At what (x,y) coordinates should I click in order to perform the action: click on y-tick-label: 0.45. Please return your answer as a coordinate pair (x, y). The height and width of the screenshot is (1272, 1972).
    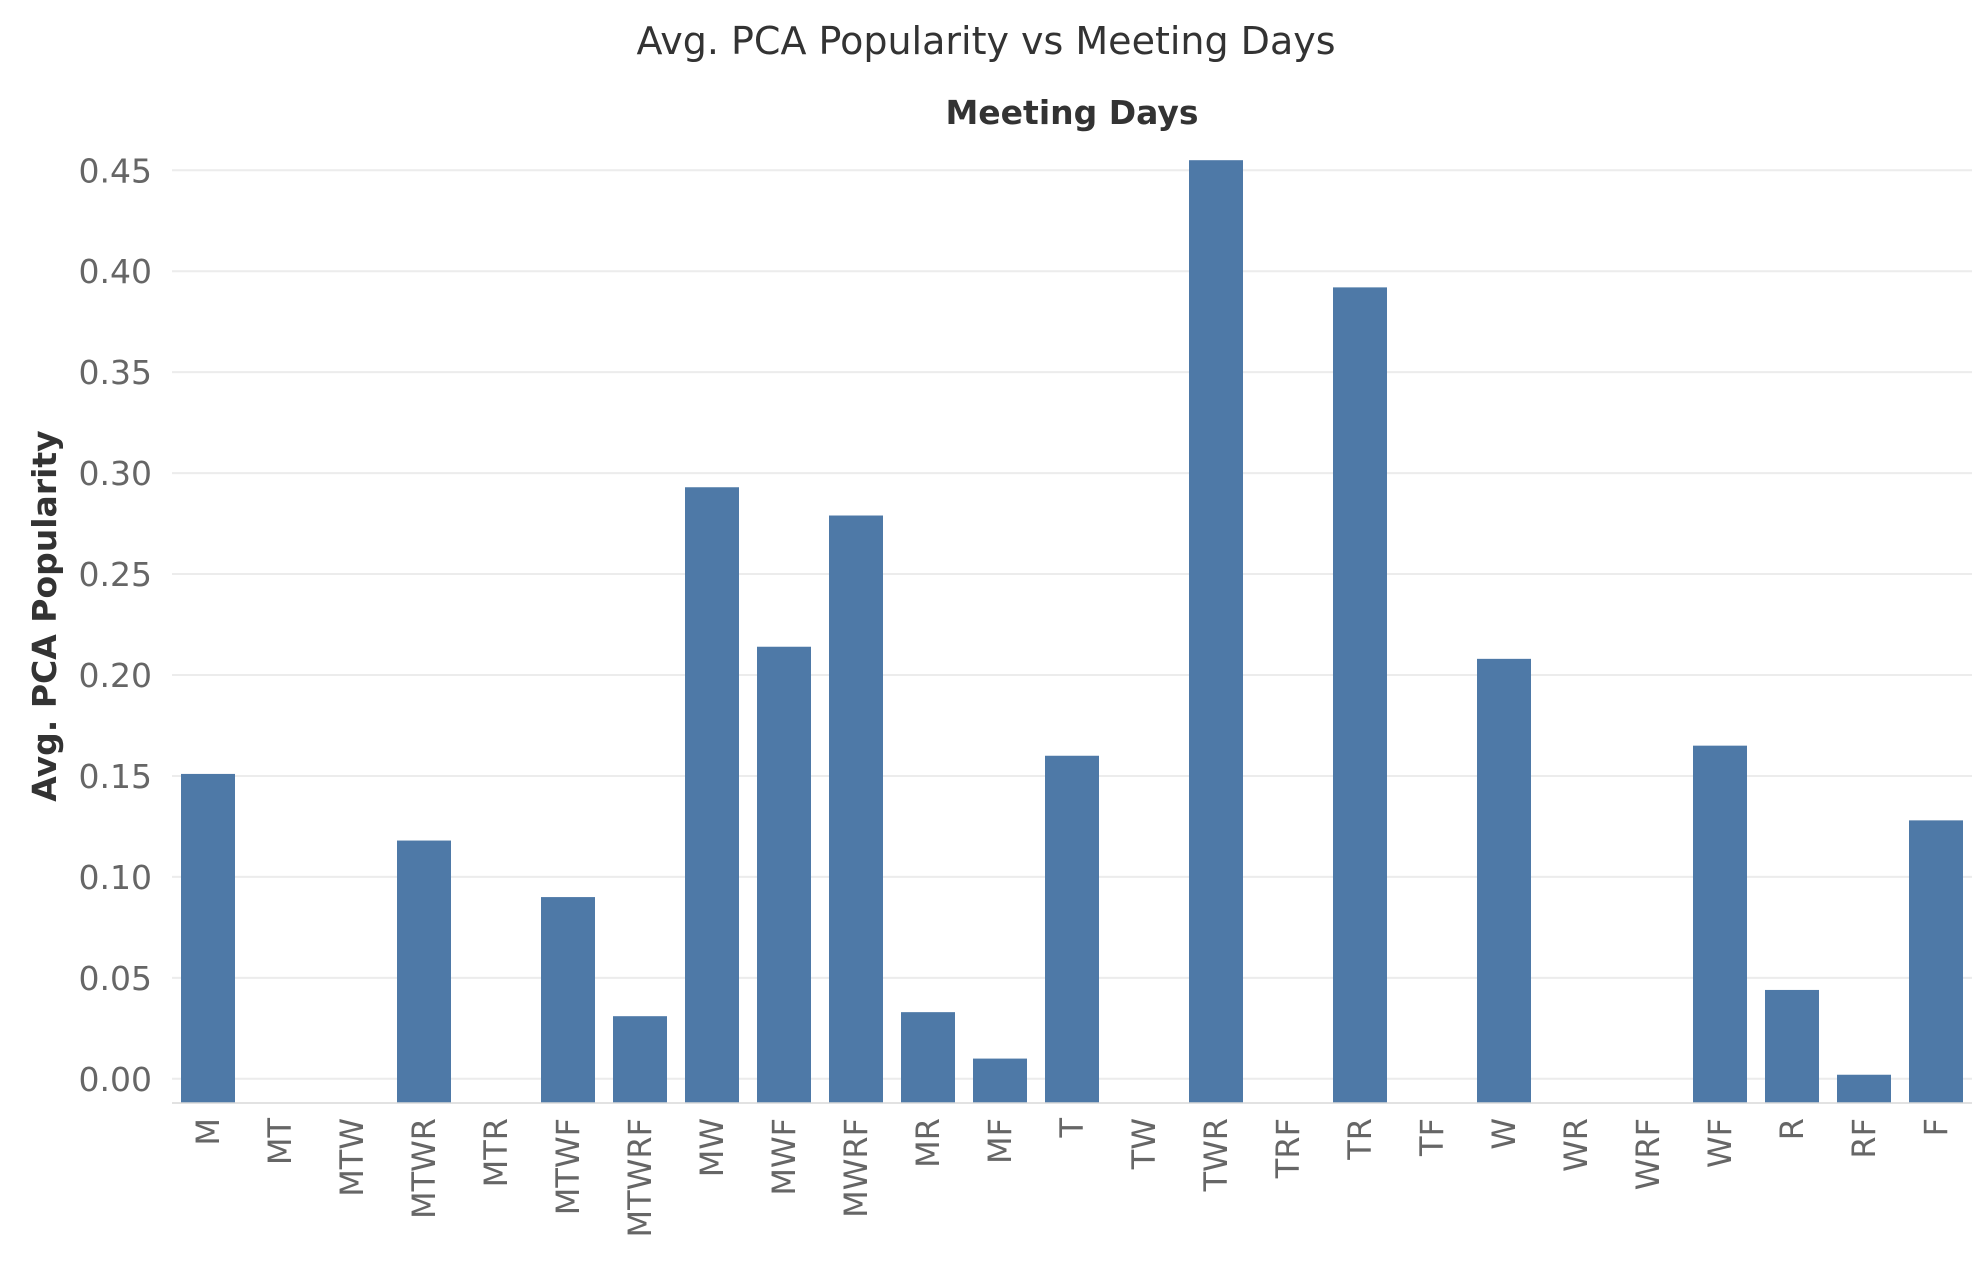
    Looking at the image, I should click on (115, 170).